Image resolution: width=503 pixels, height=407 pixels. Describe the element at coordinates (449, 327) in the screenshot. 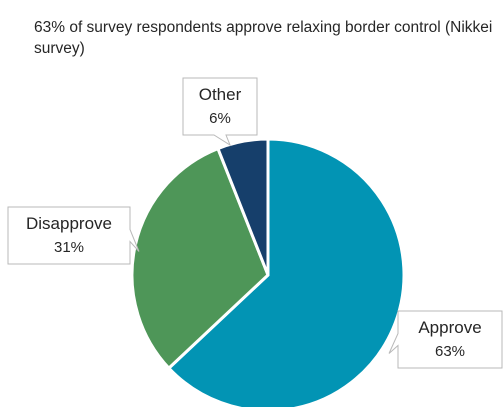

I see `data-label-name: Approve` at that location.